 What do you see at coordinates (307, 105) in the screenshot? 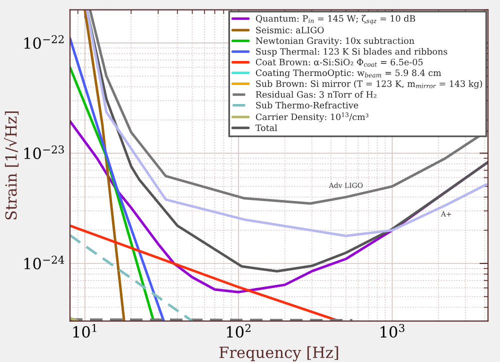
I see `legend-label: Sub Thermo-Refractive` at bounding box center [307, 105].